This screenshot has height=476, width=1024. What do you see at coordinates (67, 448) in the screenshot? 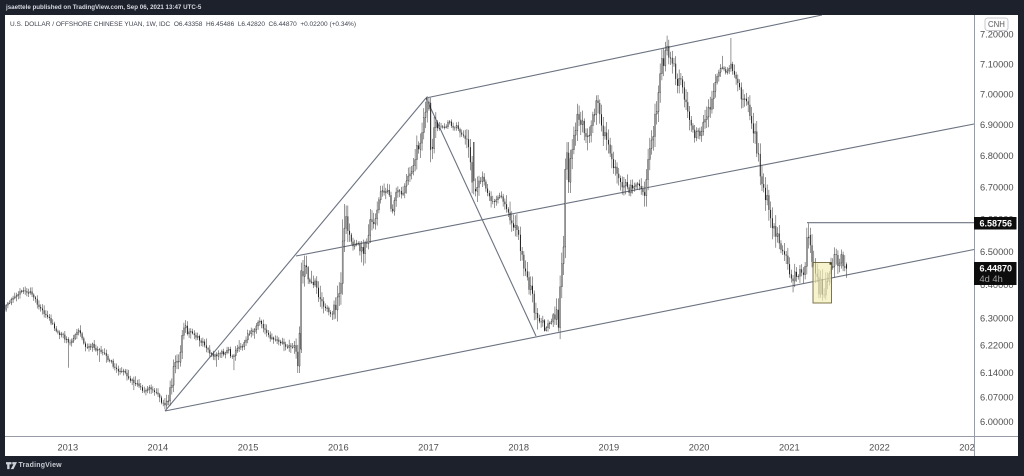
I see `svg-text: 2013` at bounding box center [67, 448].